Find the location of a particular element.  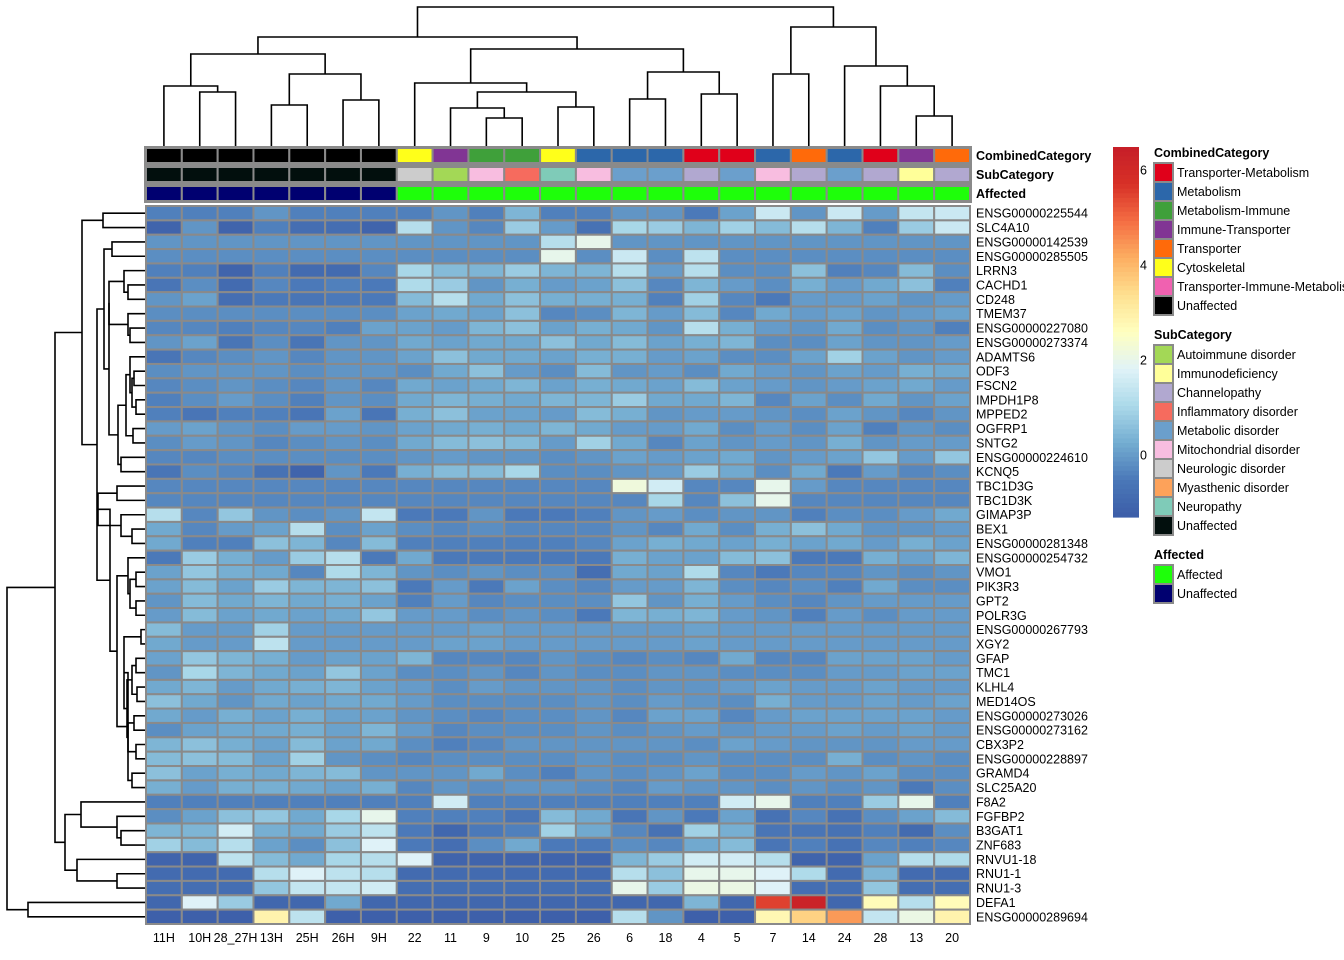

annotation-cell-combinedcategory is located at coordinates (844, 155).